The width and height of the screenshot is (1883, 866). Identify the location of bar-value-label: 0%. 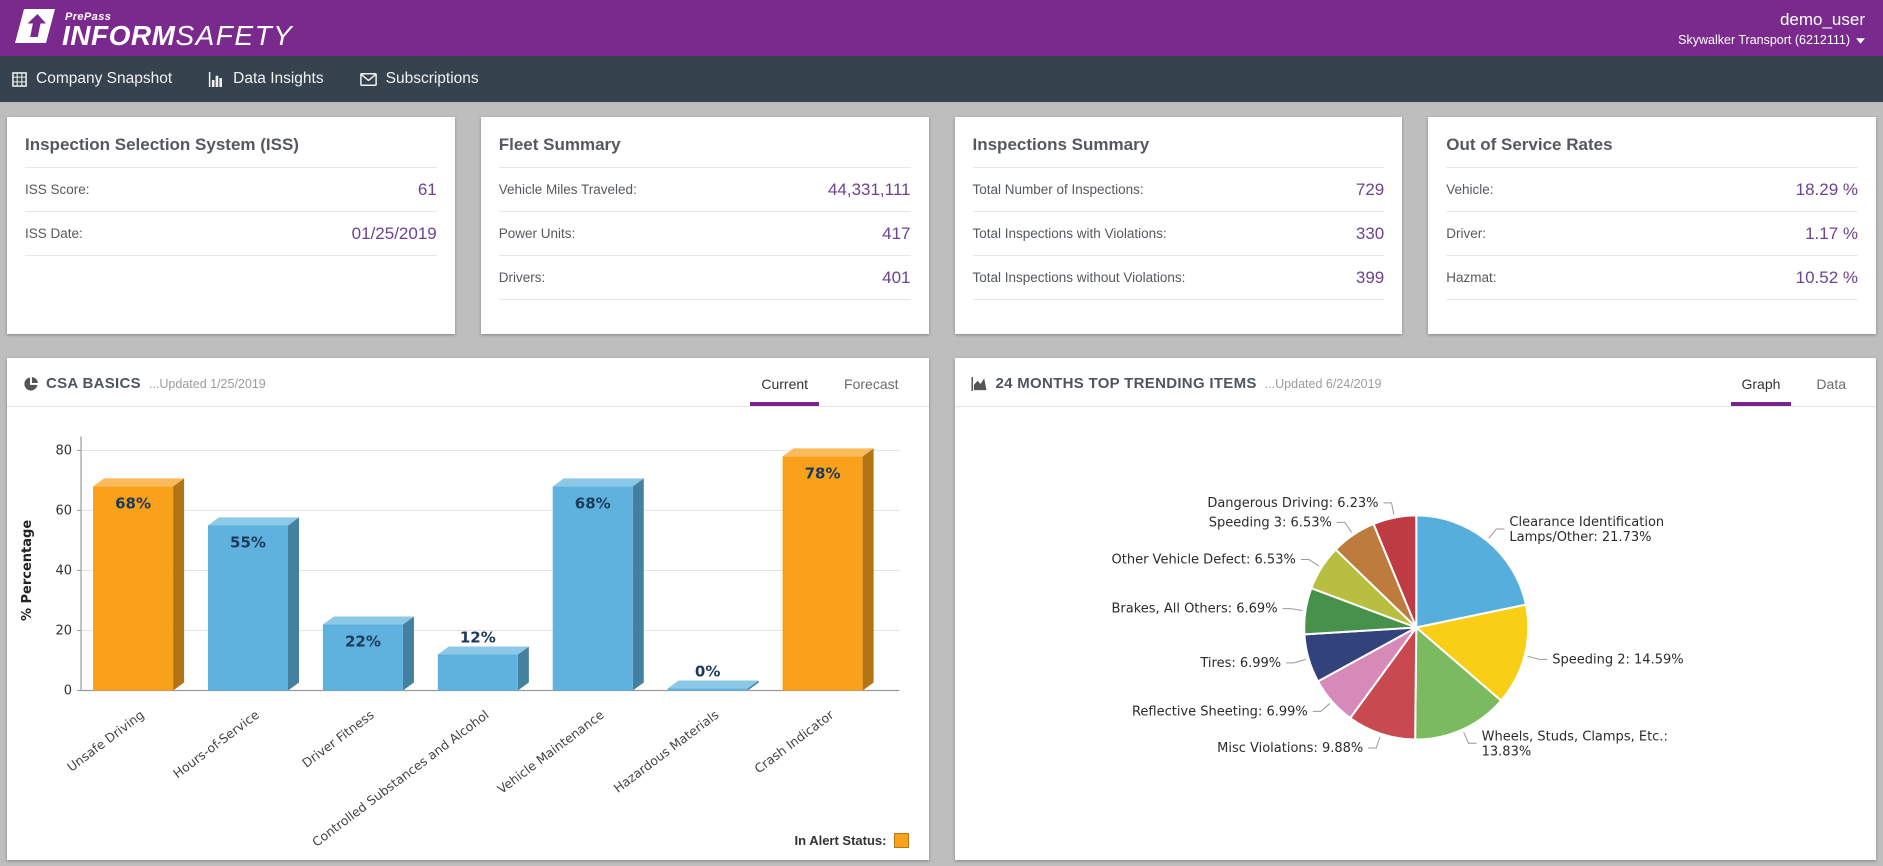
(707, 672).